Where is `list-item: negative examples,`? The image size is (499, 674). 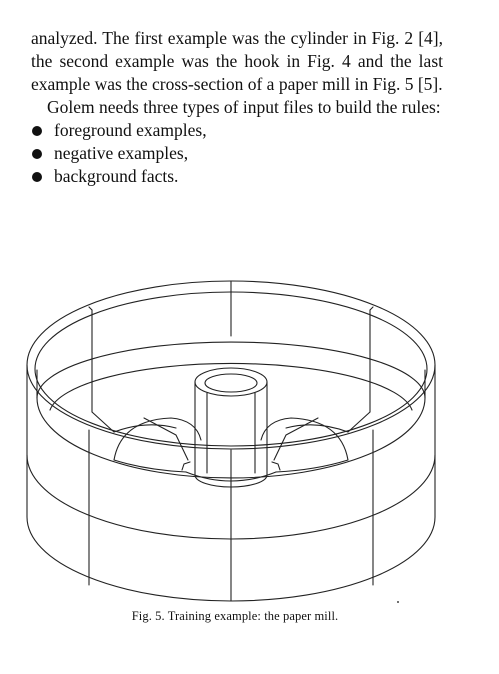 list-item: negative examples, is located at coordinates (237, 153).